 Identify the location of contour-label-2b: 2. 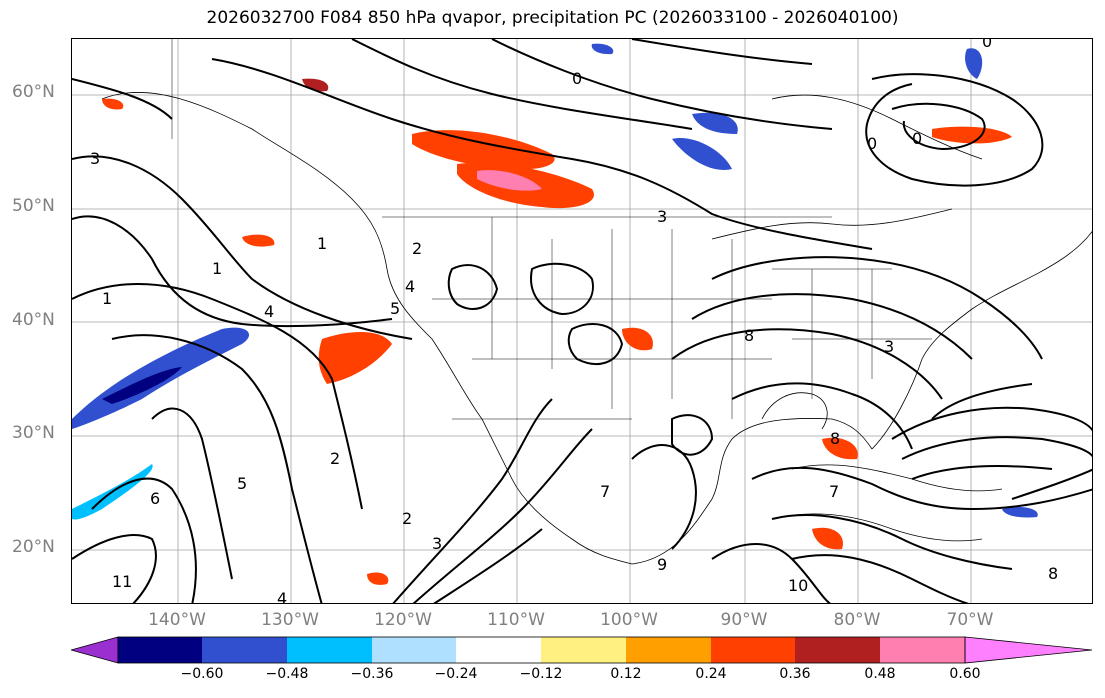
(407, 518).